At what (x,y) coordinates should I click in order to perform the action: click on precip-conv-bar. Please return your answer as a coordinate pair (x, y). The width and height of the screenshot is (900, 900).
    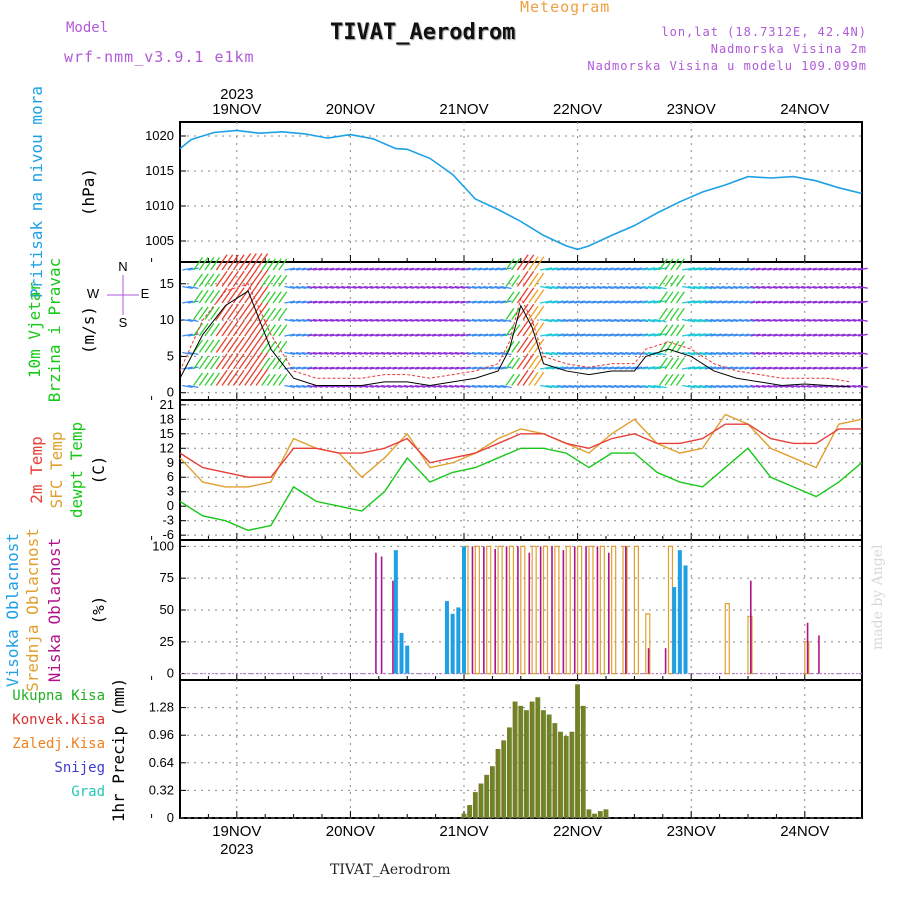
    Looking at the image, I should click on (462, 815).